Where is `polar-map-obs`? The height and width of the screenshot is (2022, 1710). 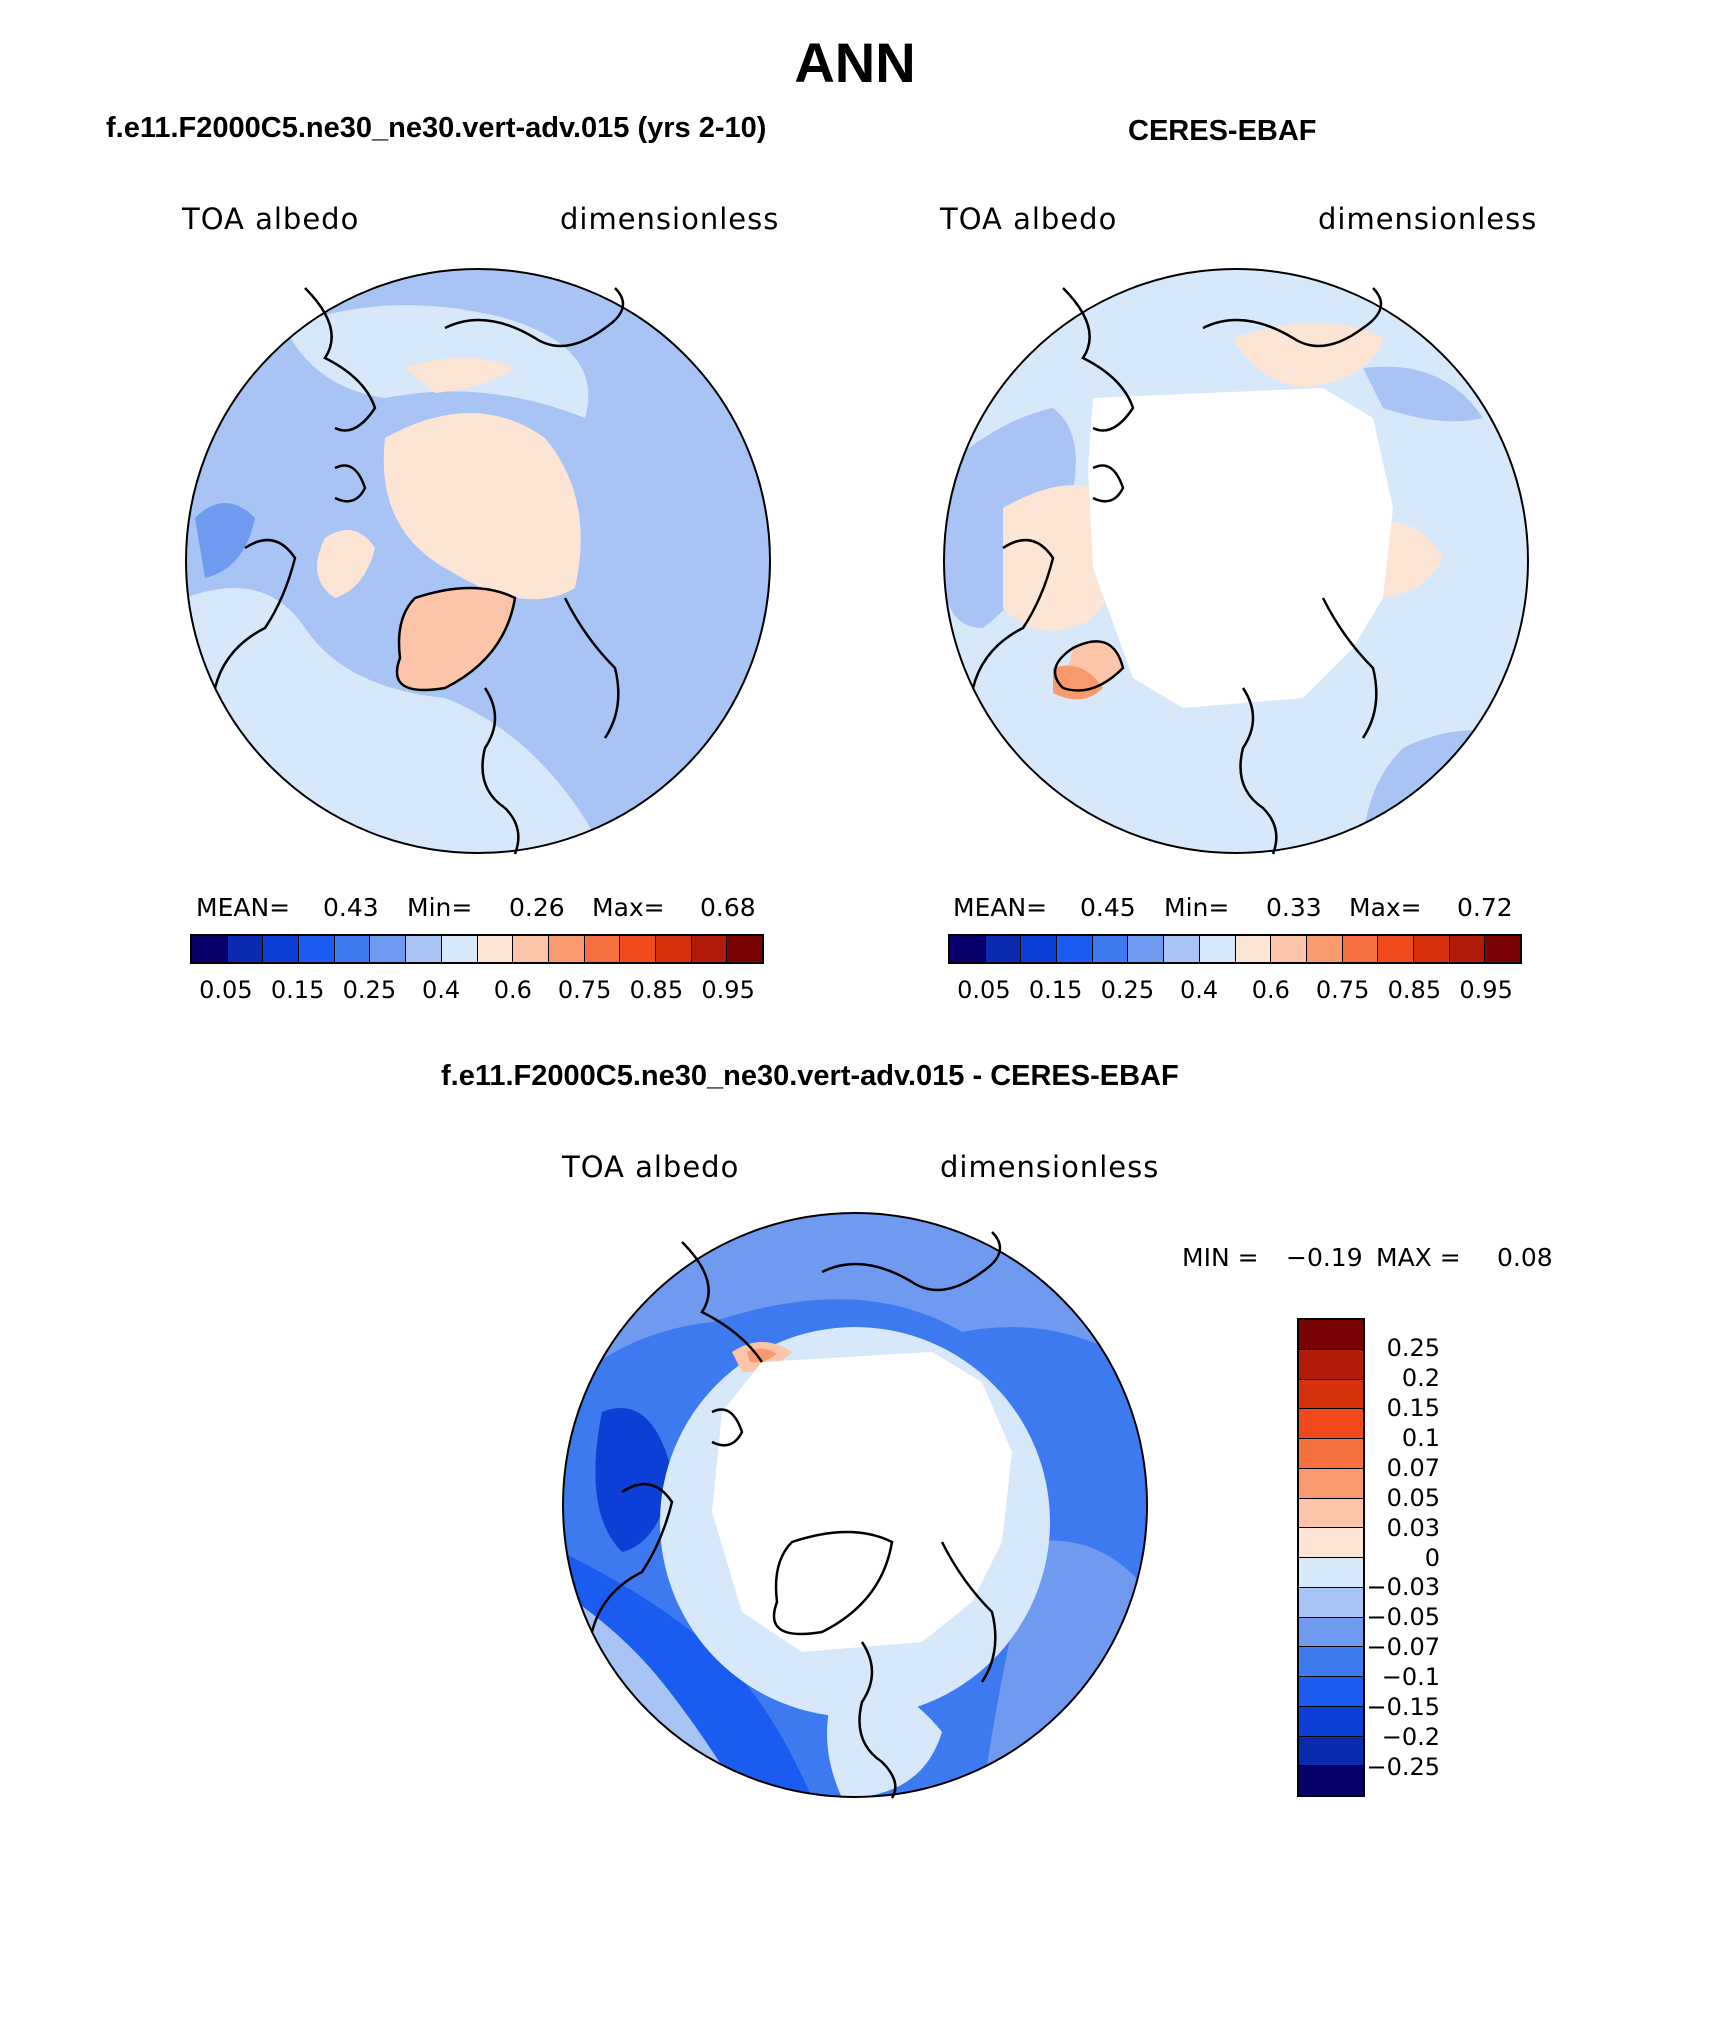
polar-map-obs is located at coordinates (1236, 561).